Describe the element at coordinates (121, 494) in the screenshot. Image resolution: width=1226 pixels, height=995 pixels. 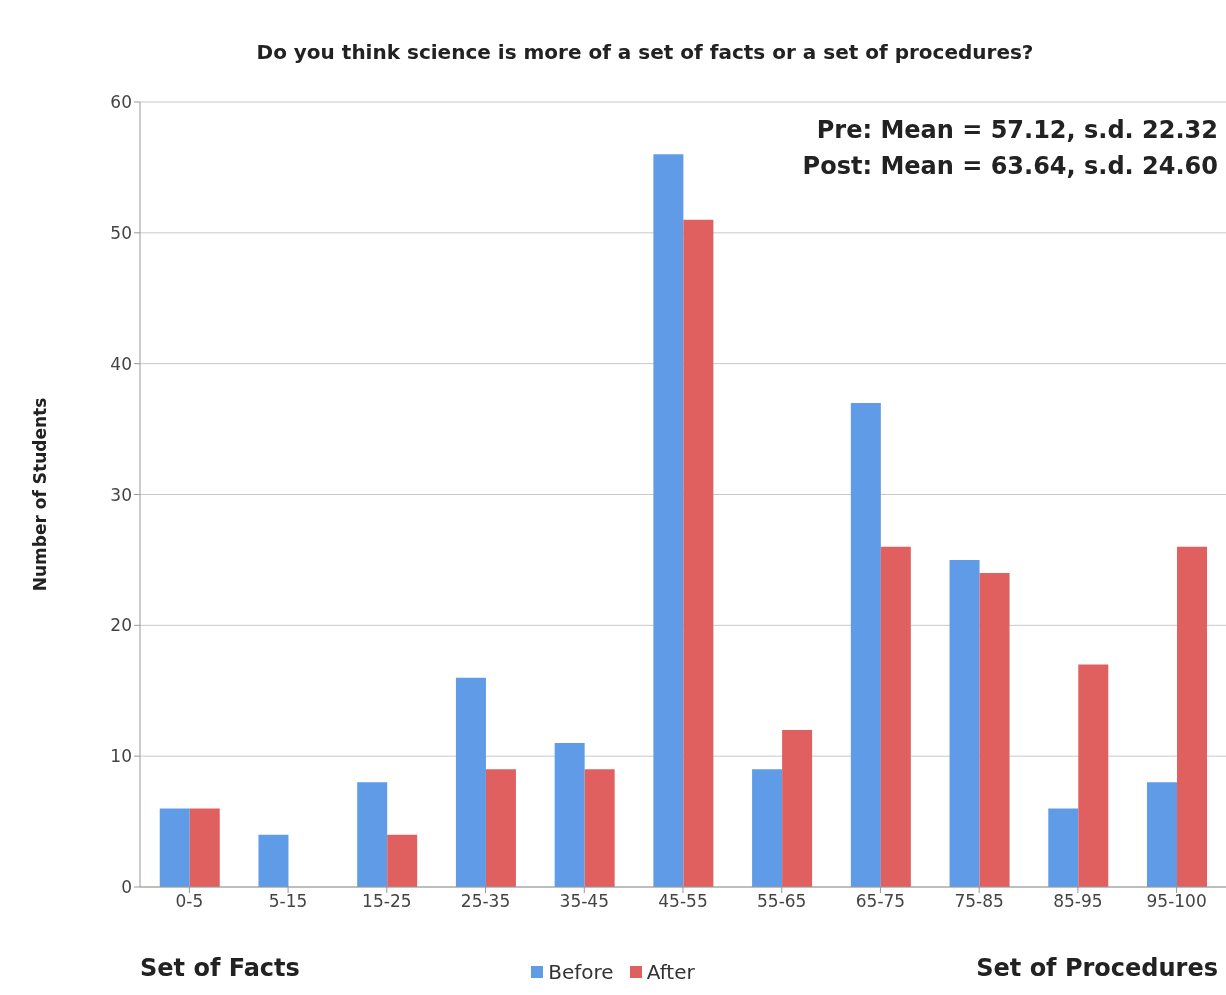
I see `y-tick-label: 30` at that location.